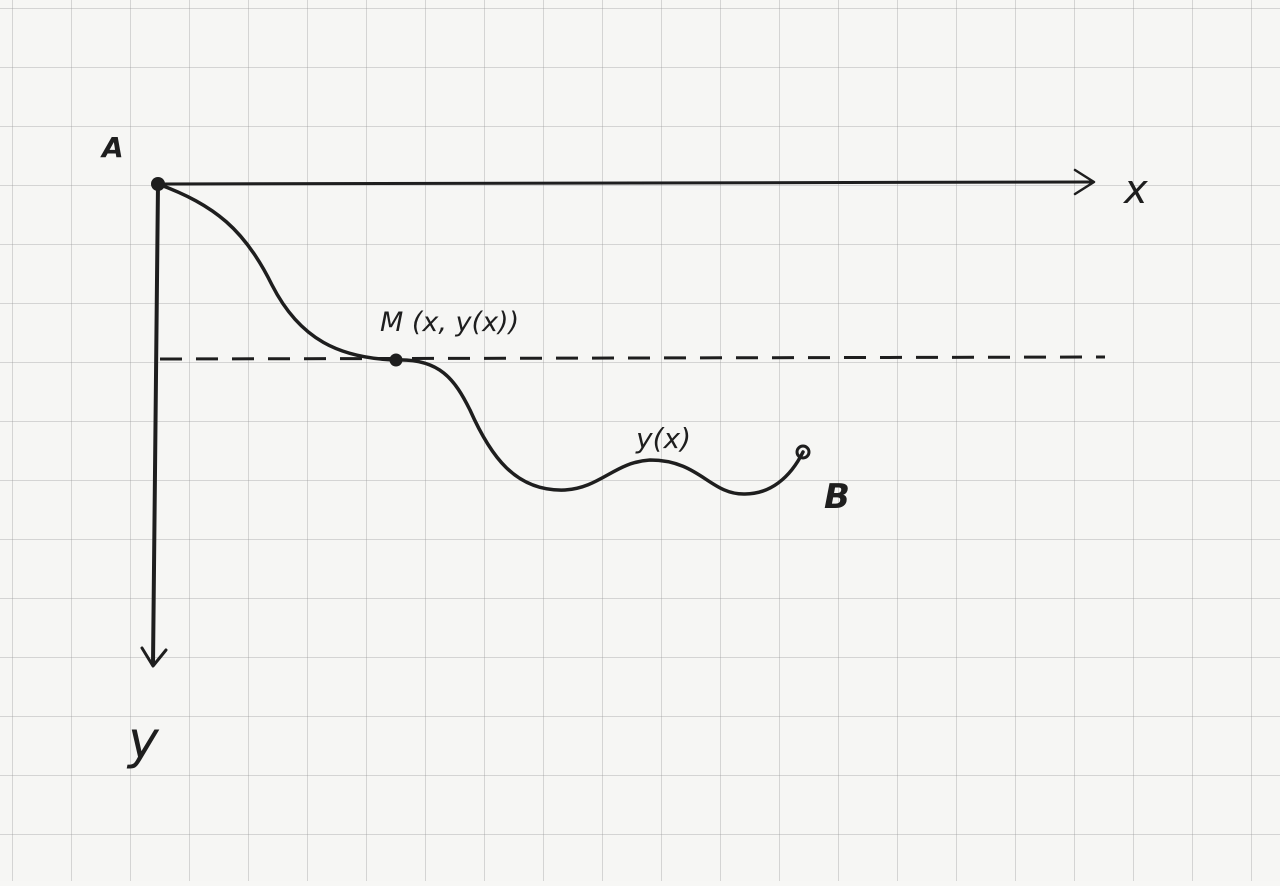 This screenshot has width=1280, height=886. I want to click on y-axis-arrowhead, so click(154, 657).